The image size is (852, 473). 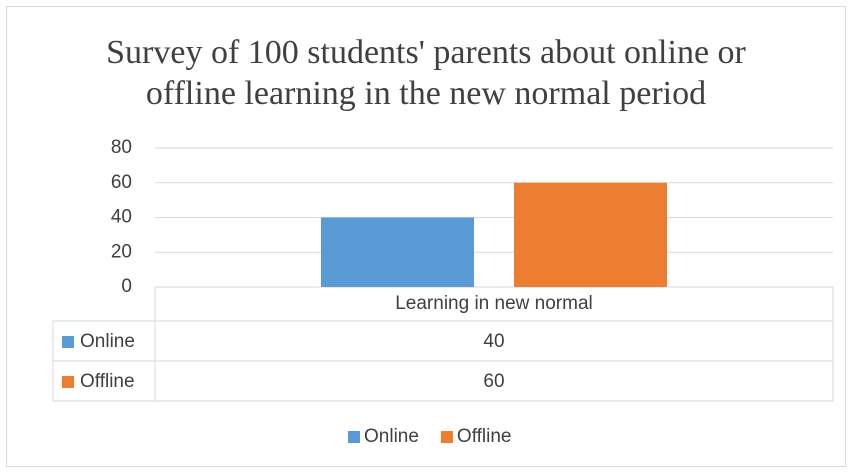 What do you see at coordinates (484, 436) in the screenshot?
I see `legend-label: Offline` at bounding box center [484, 436].